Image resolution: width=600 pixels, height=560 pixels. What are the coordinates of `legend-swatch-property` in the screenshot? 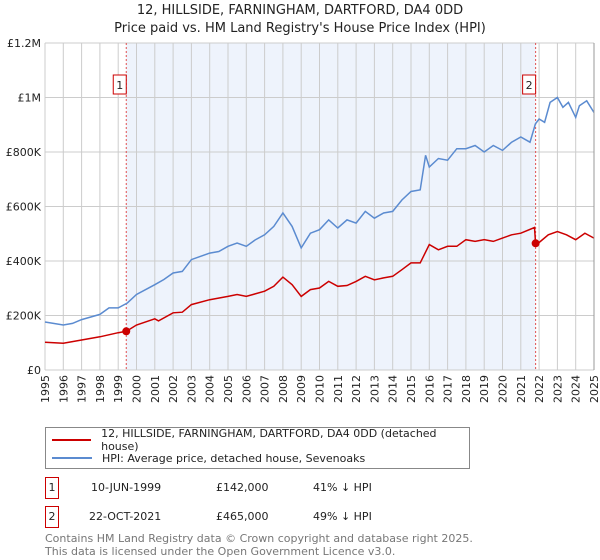 It's located at (72, 440).